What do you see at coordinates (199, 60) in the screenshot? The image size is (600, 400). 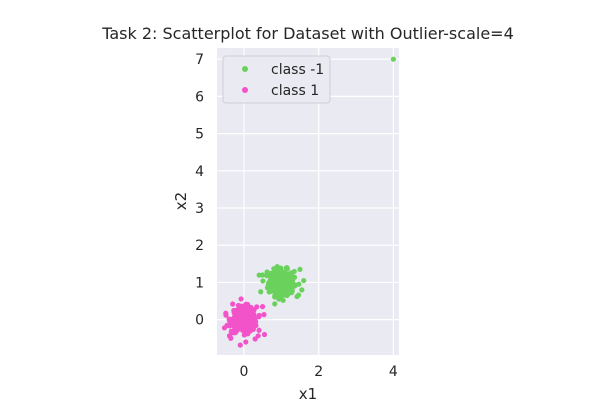 I see `y-tick-label: 7` at bounding box center [199, 60].